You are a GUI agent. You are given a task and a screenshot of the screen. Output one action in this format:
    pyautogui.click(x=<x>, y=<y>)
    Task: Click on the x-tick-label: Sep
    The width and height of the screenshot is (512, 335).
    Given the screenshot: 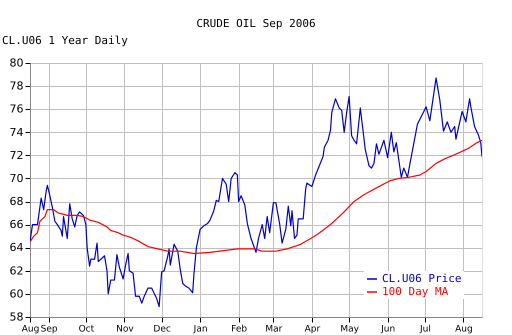 What is the action you would take?
    pyautogui.click(x=49, y=329)
    